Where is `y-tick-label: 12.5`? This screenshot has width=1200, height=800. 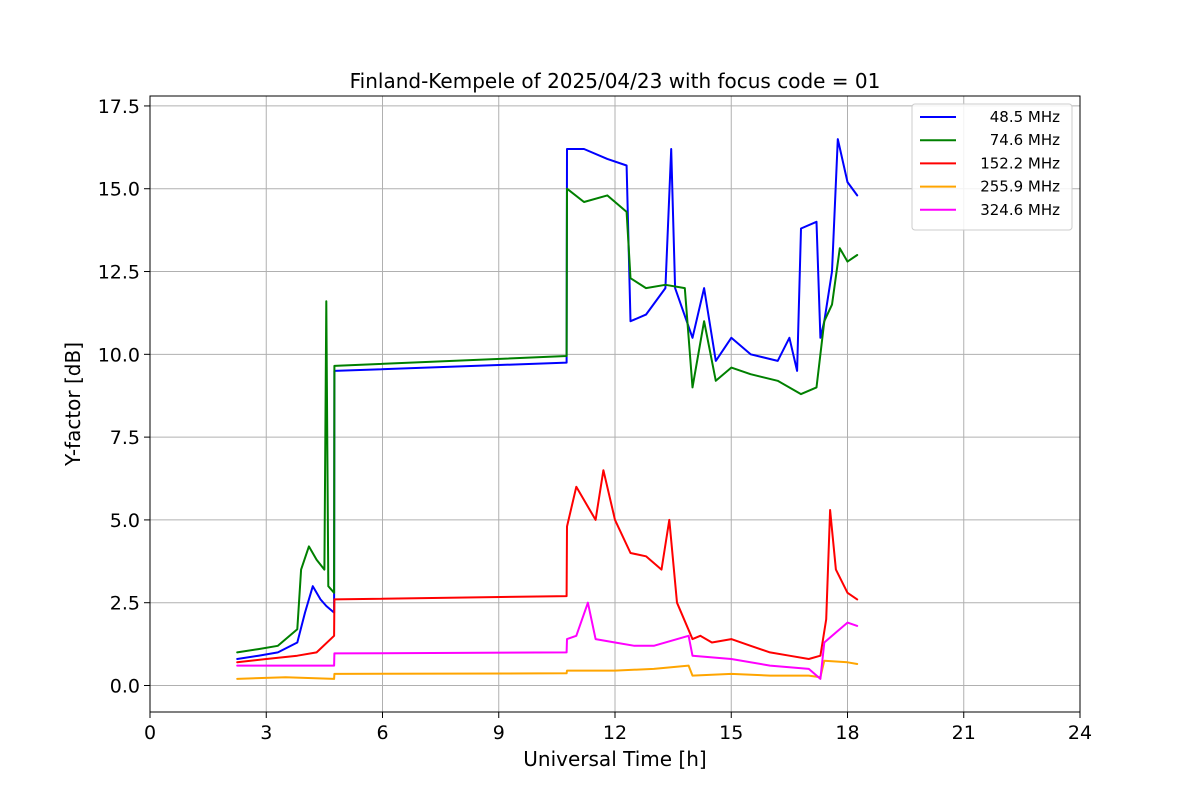
y-tick-label: 12.5 is located at coordinates (119, 273).